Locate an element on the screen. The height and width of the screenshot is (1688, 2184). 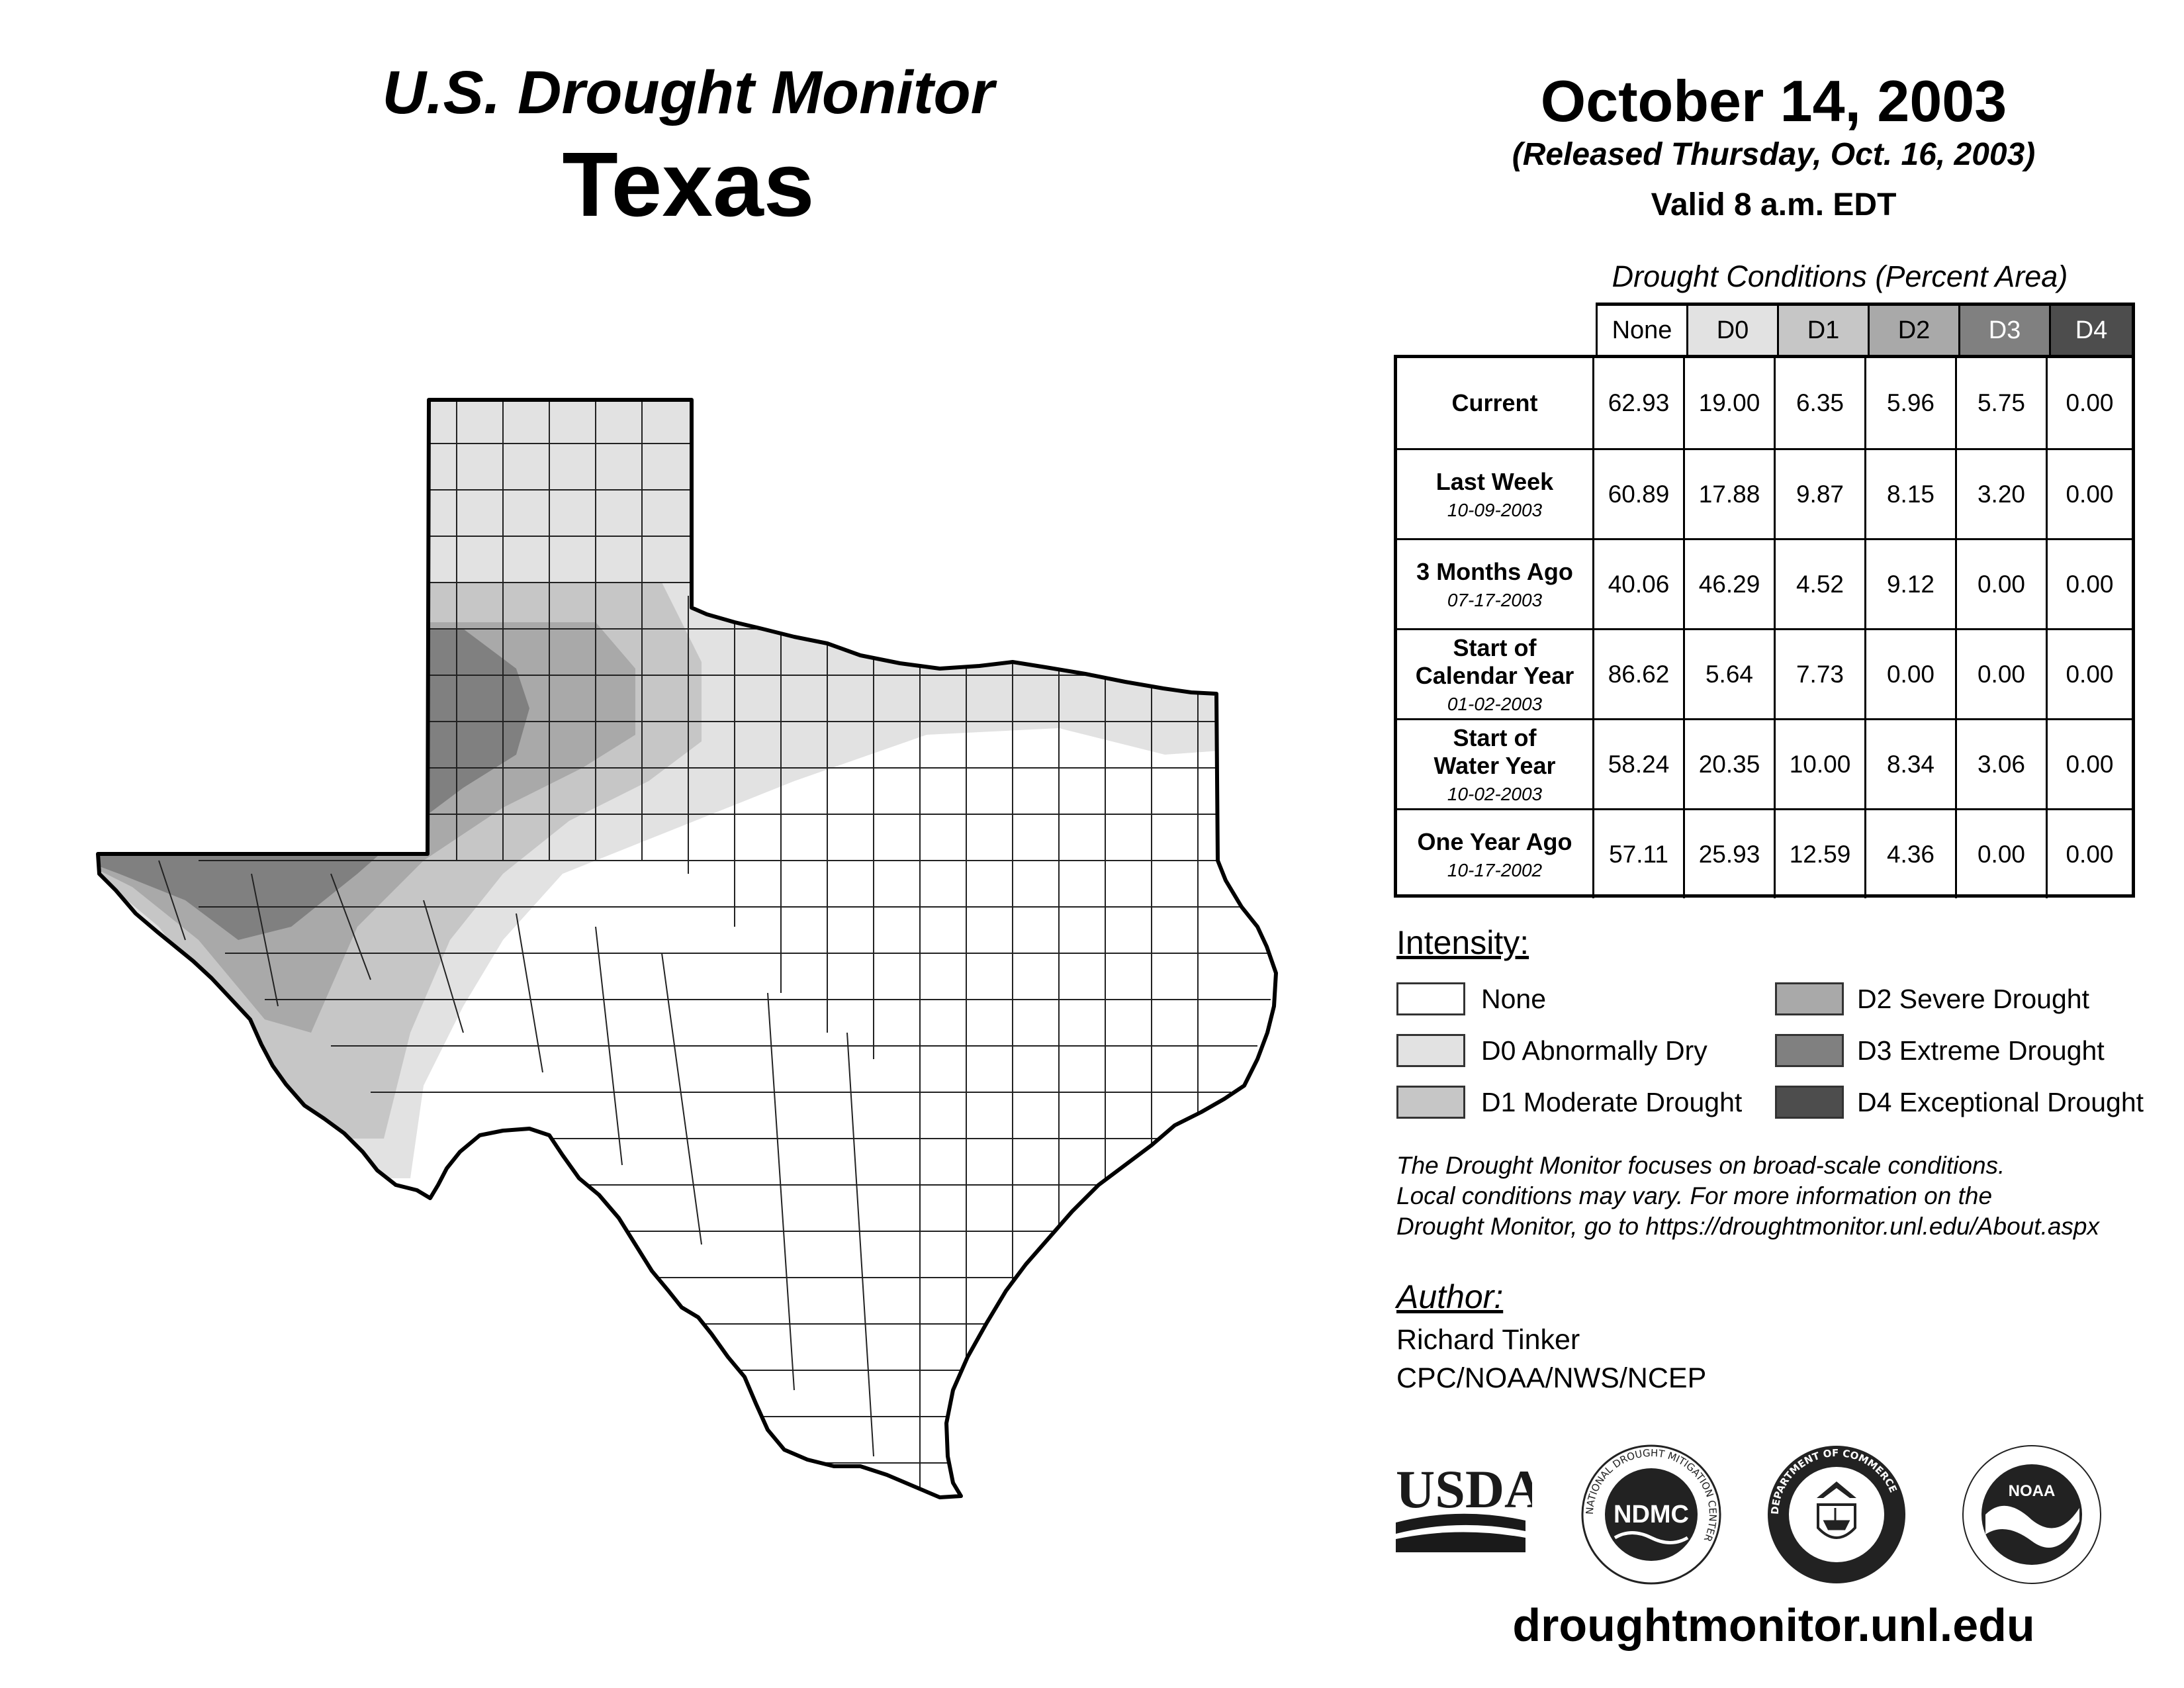
cell-none: 58.24 is located at coordinates (1638, 764).